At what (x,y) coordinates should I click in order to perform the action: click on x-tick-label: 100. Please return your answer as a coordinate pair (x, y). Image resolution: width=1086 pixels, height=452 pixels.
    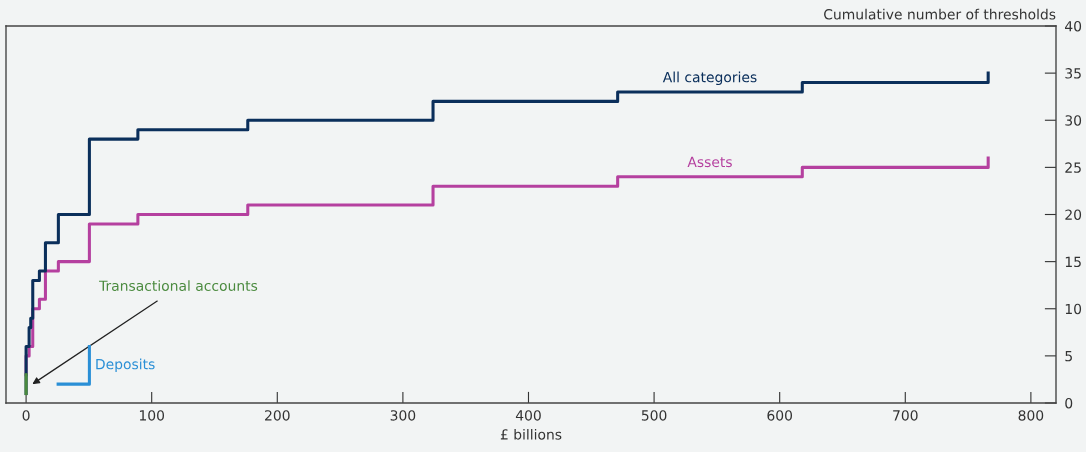
    Looking at the image, I should click on (152, 415).